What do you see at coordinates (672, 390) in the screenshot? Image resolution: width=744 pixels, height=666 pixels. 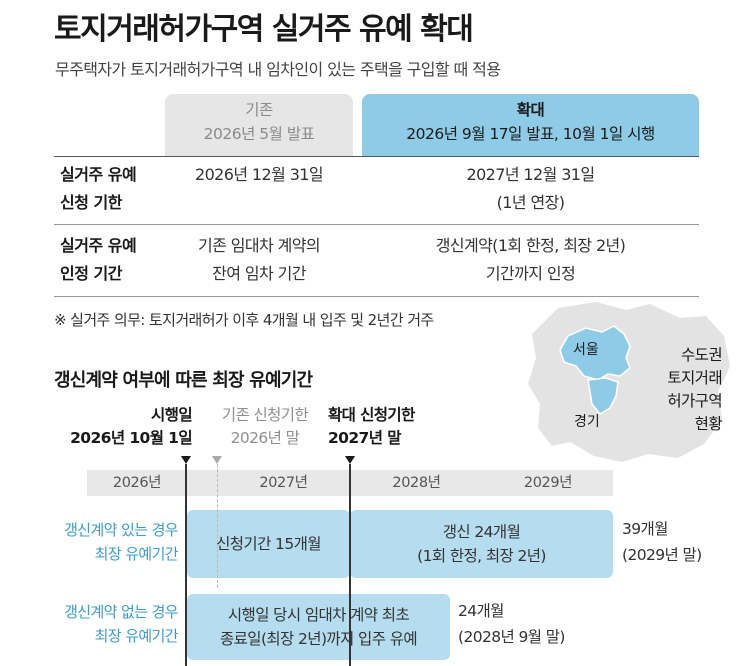 I see `map-caption: 수도권 토지거래 허가구역 현황` at bounding box center [672, 390].